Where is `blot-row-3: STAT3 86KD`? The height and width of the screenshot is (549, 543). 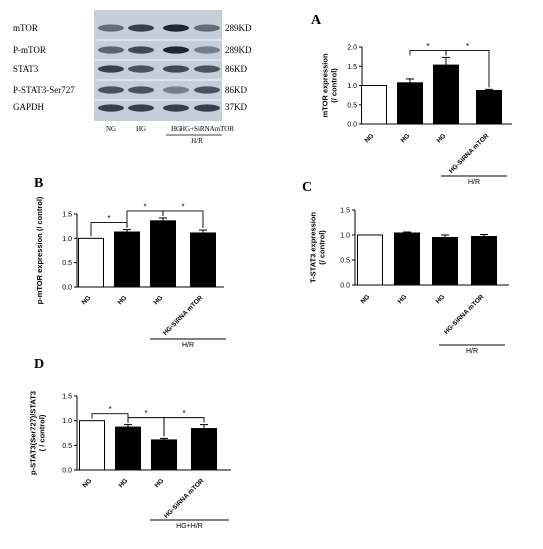
blot-row-3: STAT3 86KD is located at coordinates (130, 69).